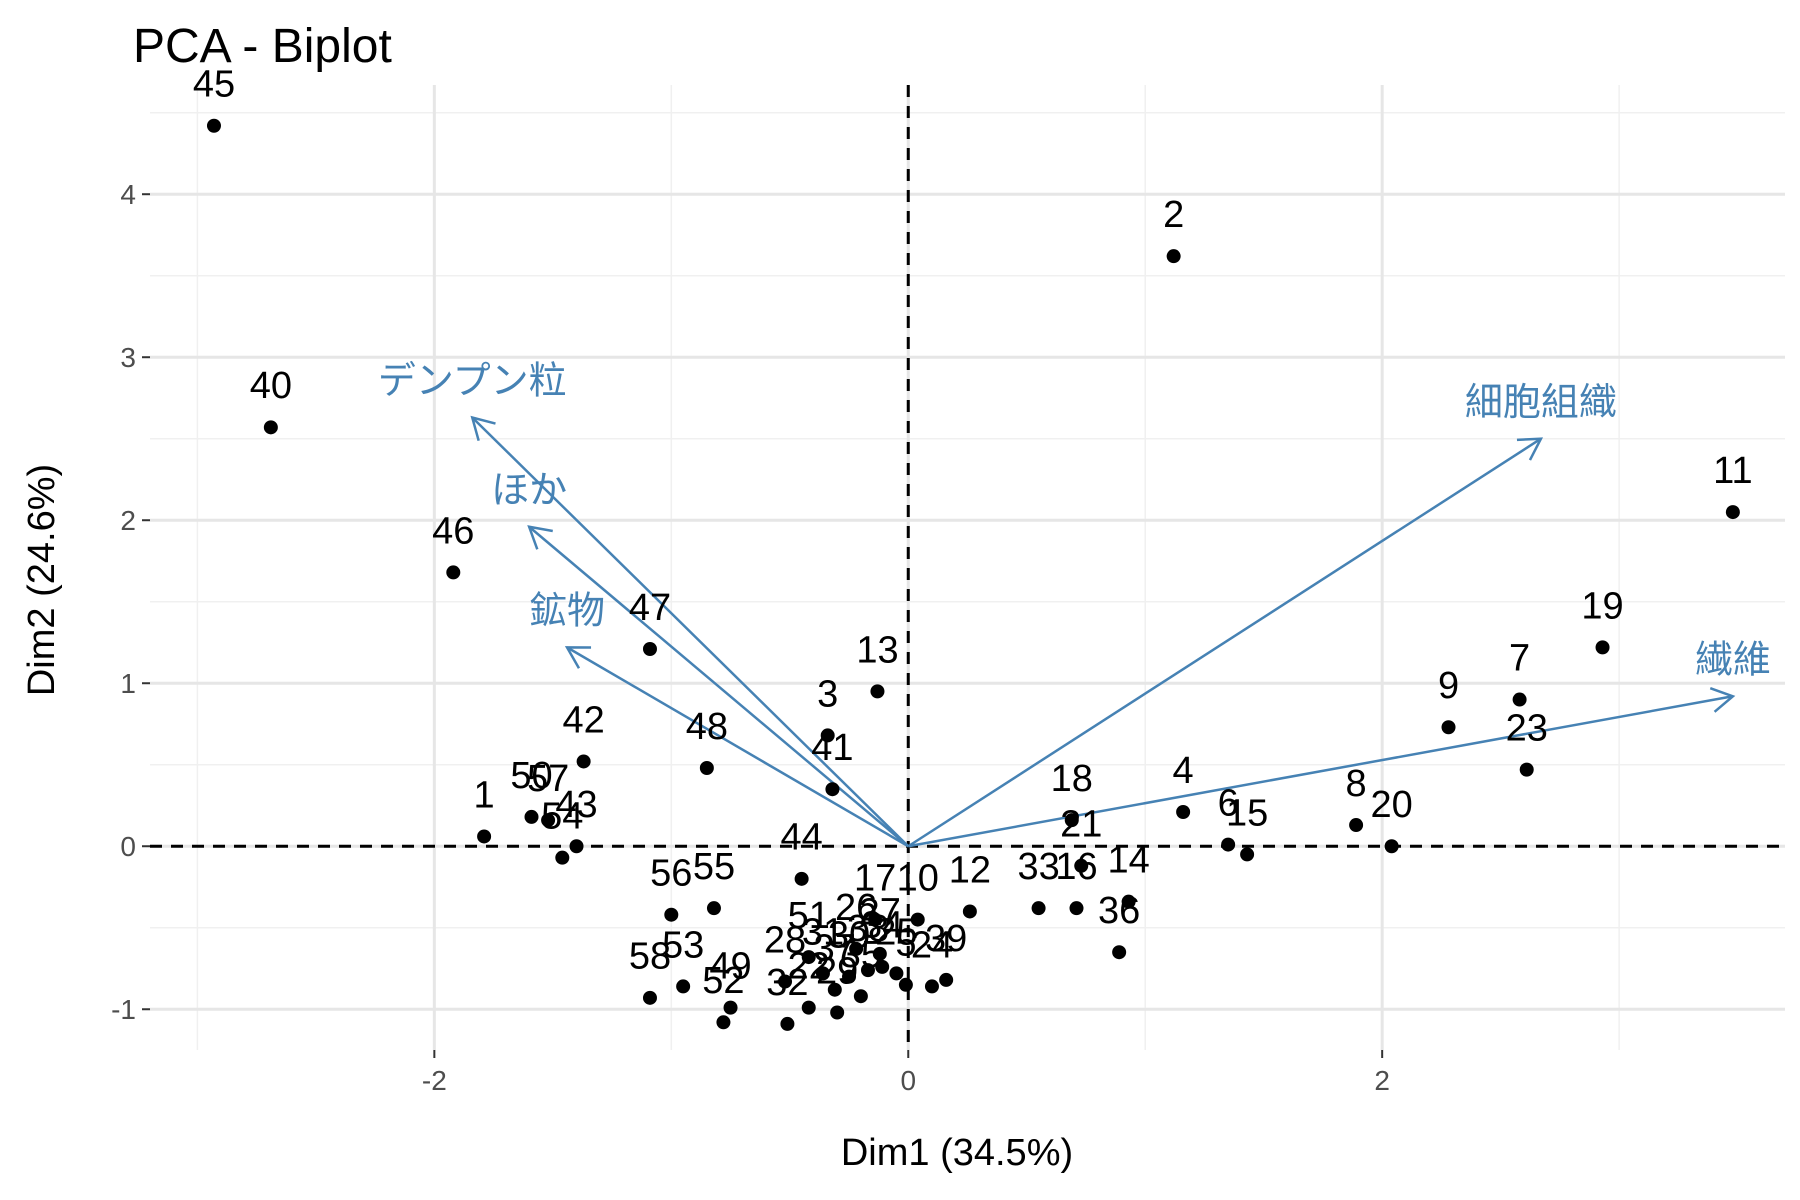  What do you see at coordinates (1183, 771) in the screenshot?
I see `point-label: 4` at bounding box center [1183, 771].